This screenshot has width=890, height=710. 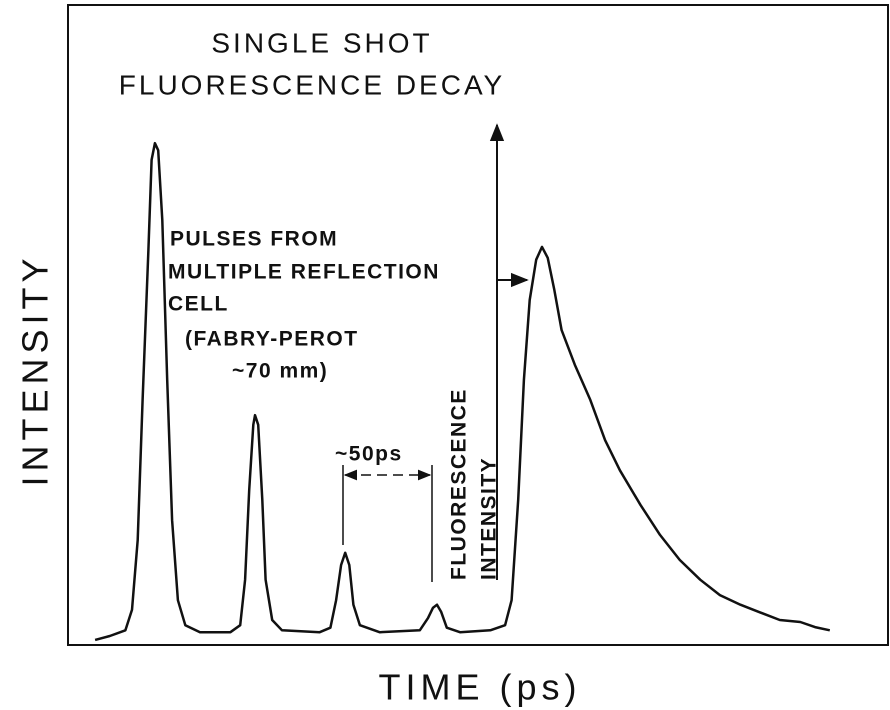 What do you see at coordinates (312, 84) in the screenshot?
I see `chart-title: FLUORESCENCE DECAY` at bounding box center [312, 84].